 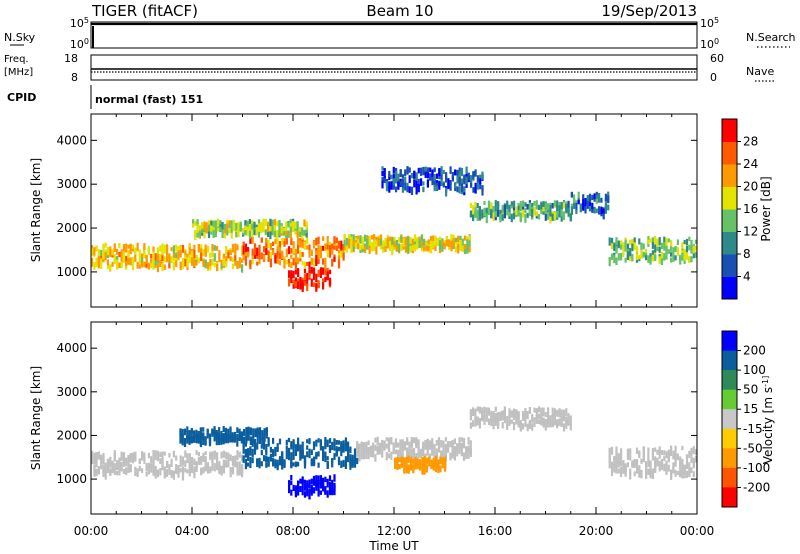 I want to click on beam-title: Beam 10, so click(x=399, y=11).